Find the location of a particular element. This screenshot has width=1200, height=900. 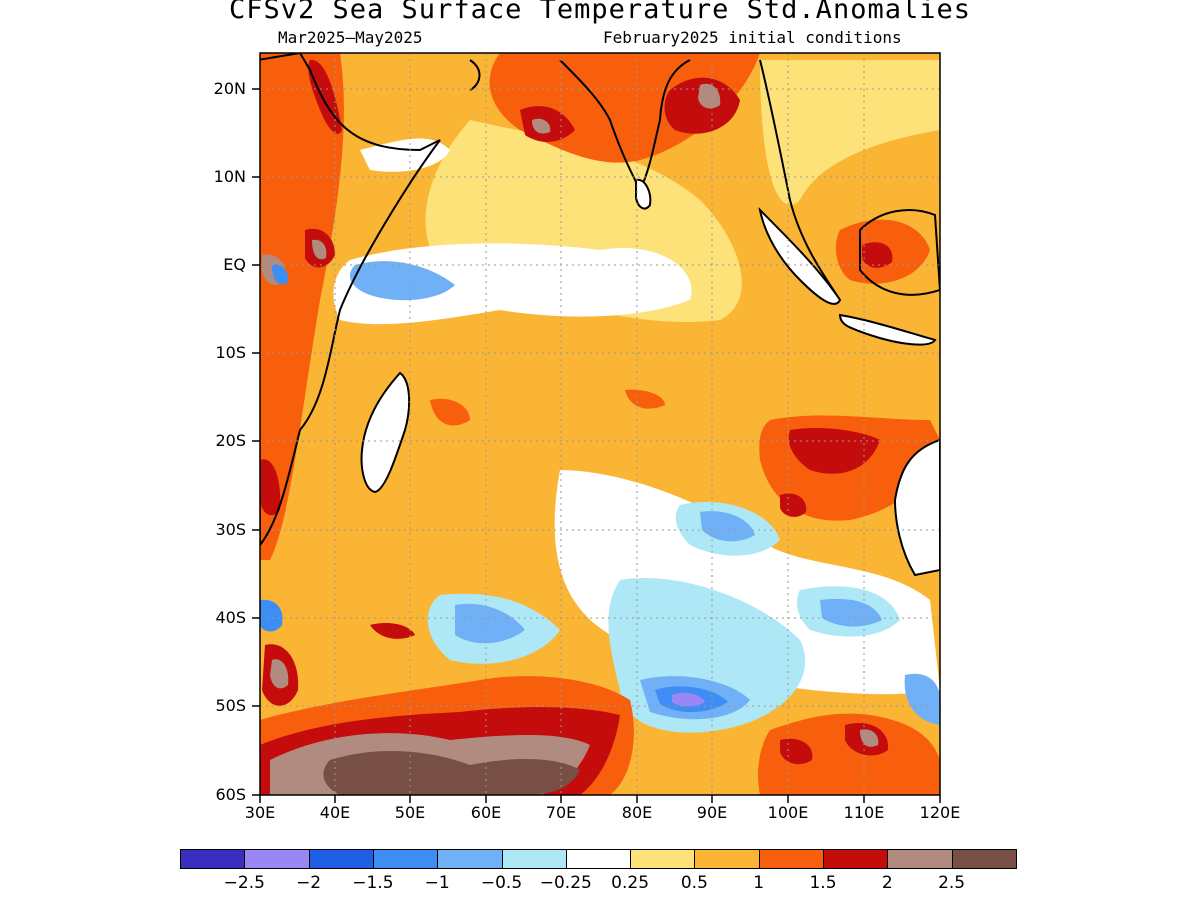

field-positive-mozambique is located at coordinates (270, 487).